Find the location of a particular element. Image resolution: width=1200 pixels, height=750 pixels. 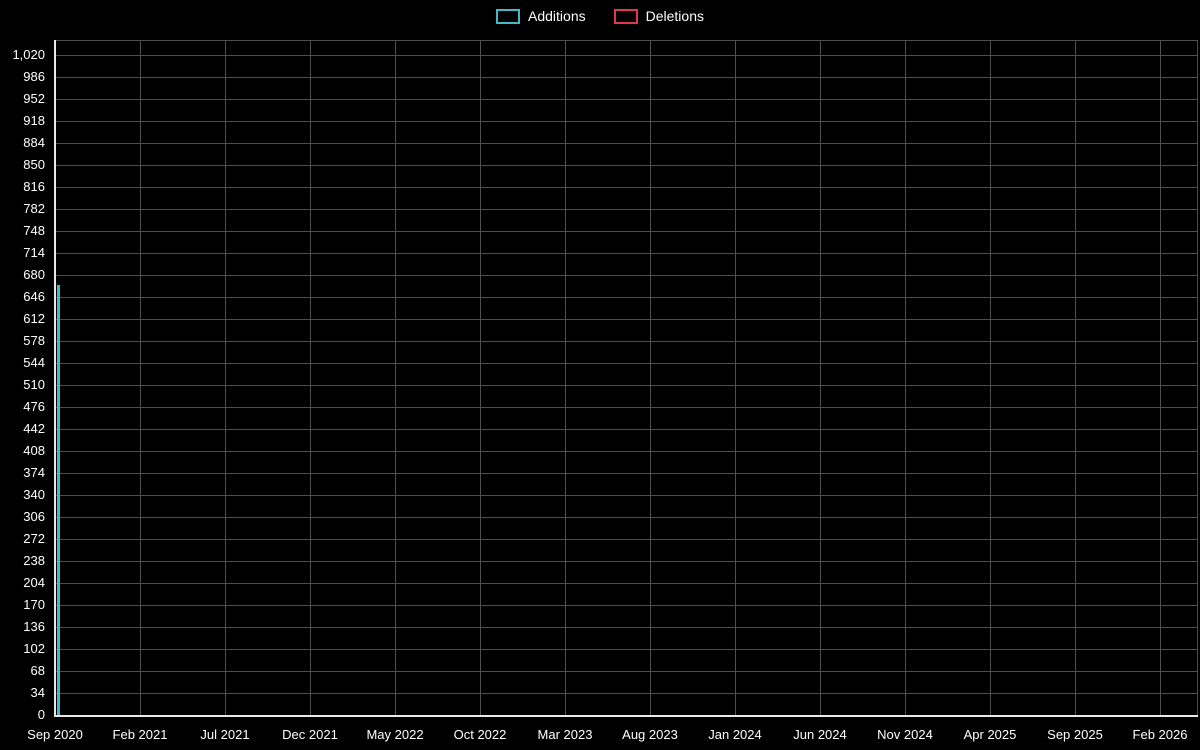

y-axis-label: 136 is located at coordinates (34, 626).